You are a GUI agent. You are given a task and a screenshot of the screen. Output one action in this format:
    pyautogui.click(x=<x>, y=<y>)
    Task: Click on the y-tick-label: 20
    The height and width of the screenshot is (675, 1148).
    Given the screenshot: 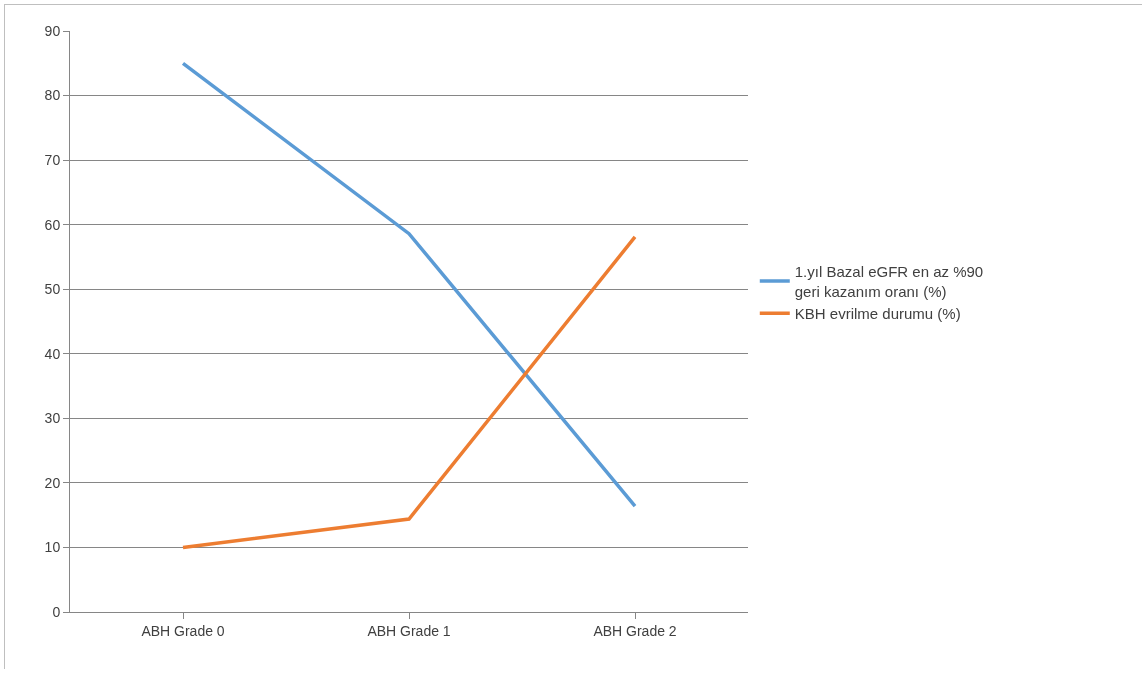 What is the action you would take?
    pyautogui.click(x=52, y=482)
    